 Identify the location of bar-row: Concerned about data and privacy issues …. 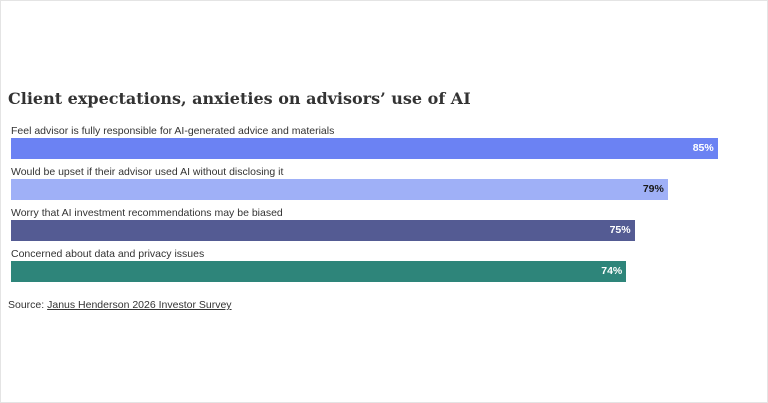
(381, 268).